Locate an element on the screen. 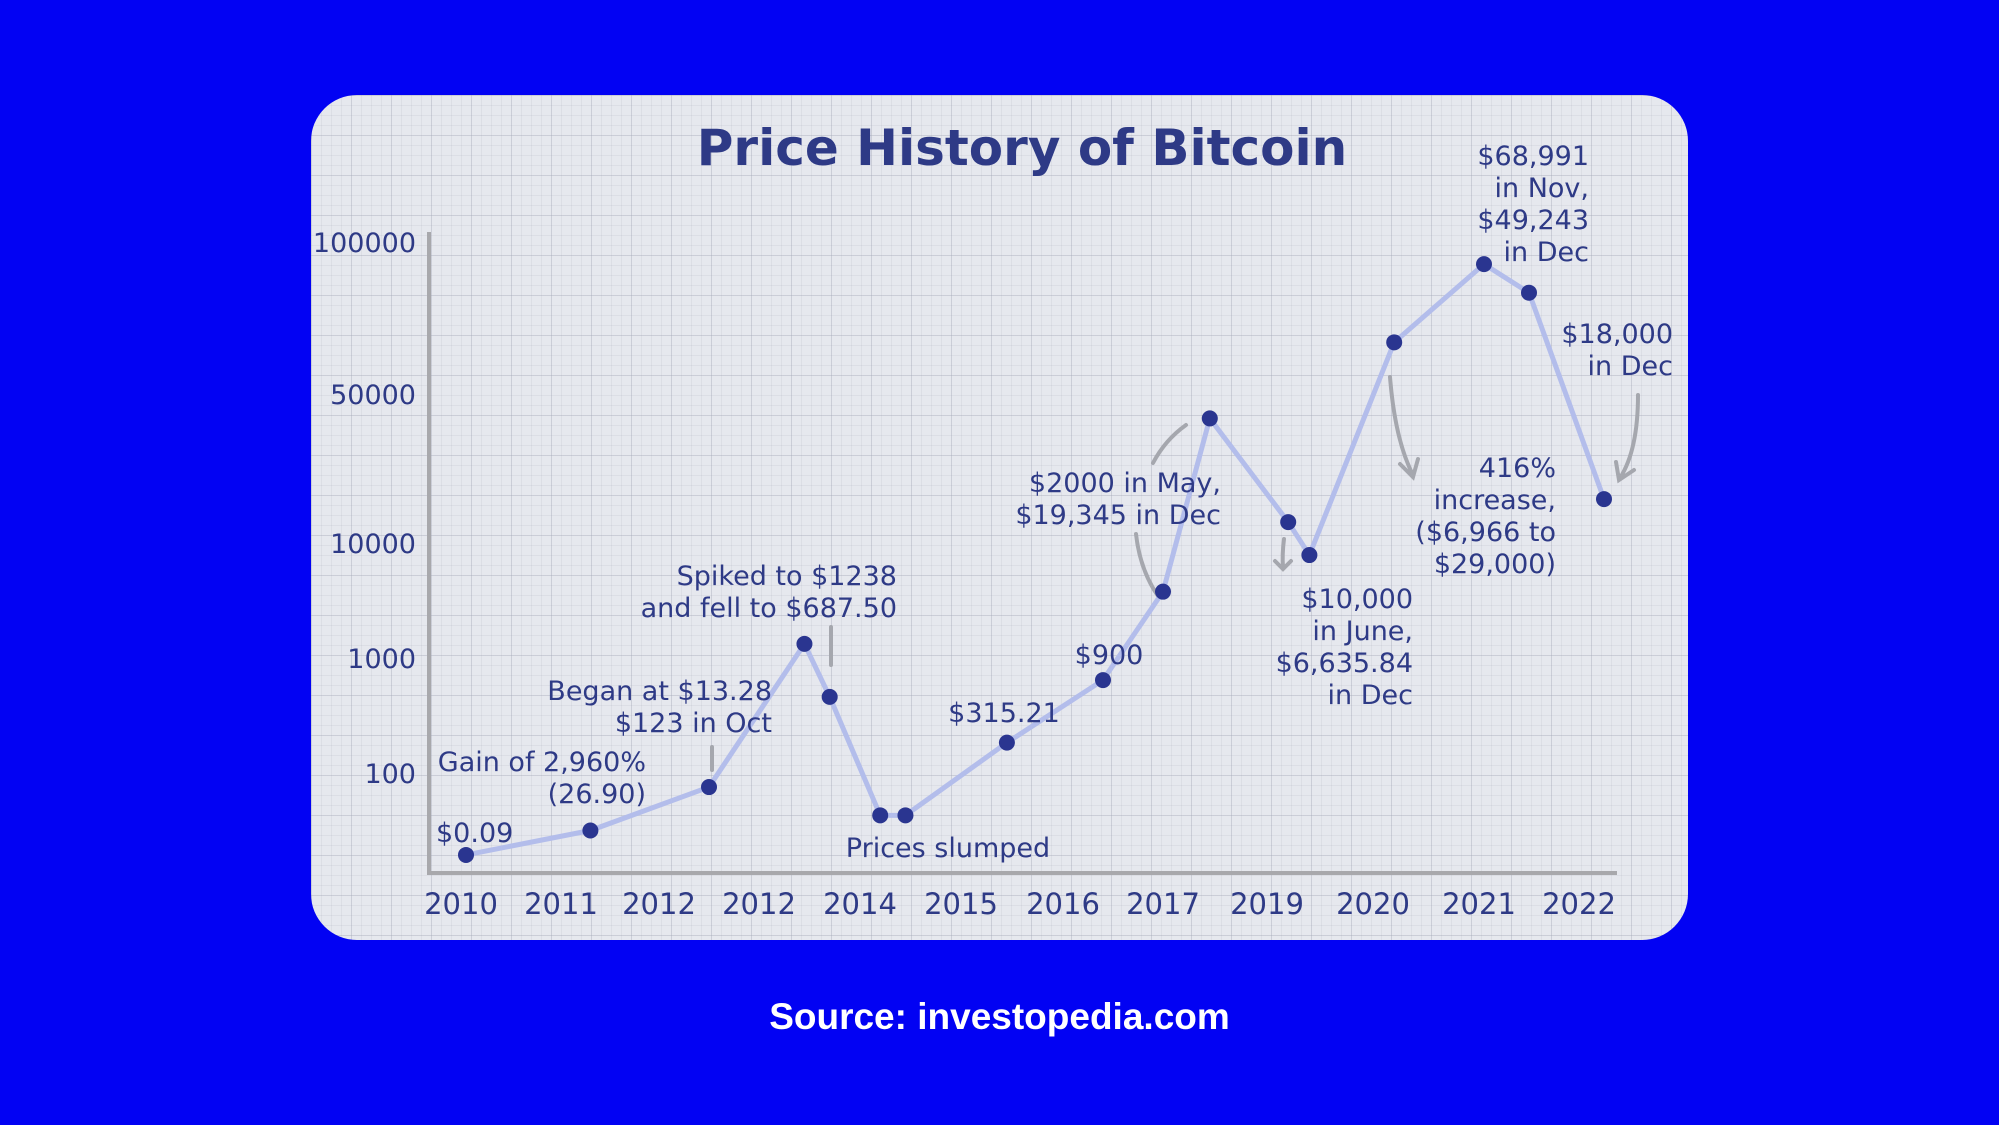  annotation-label: $315.21 is located at coordinates (1004, 713).